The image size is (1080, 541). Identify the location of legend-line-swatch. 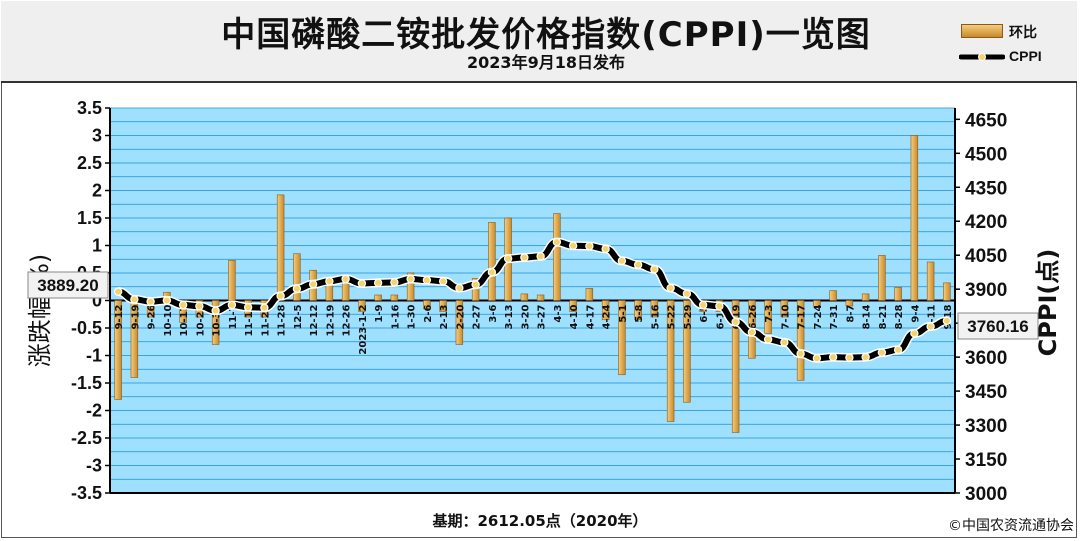
(982, 57).